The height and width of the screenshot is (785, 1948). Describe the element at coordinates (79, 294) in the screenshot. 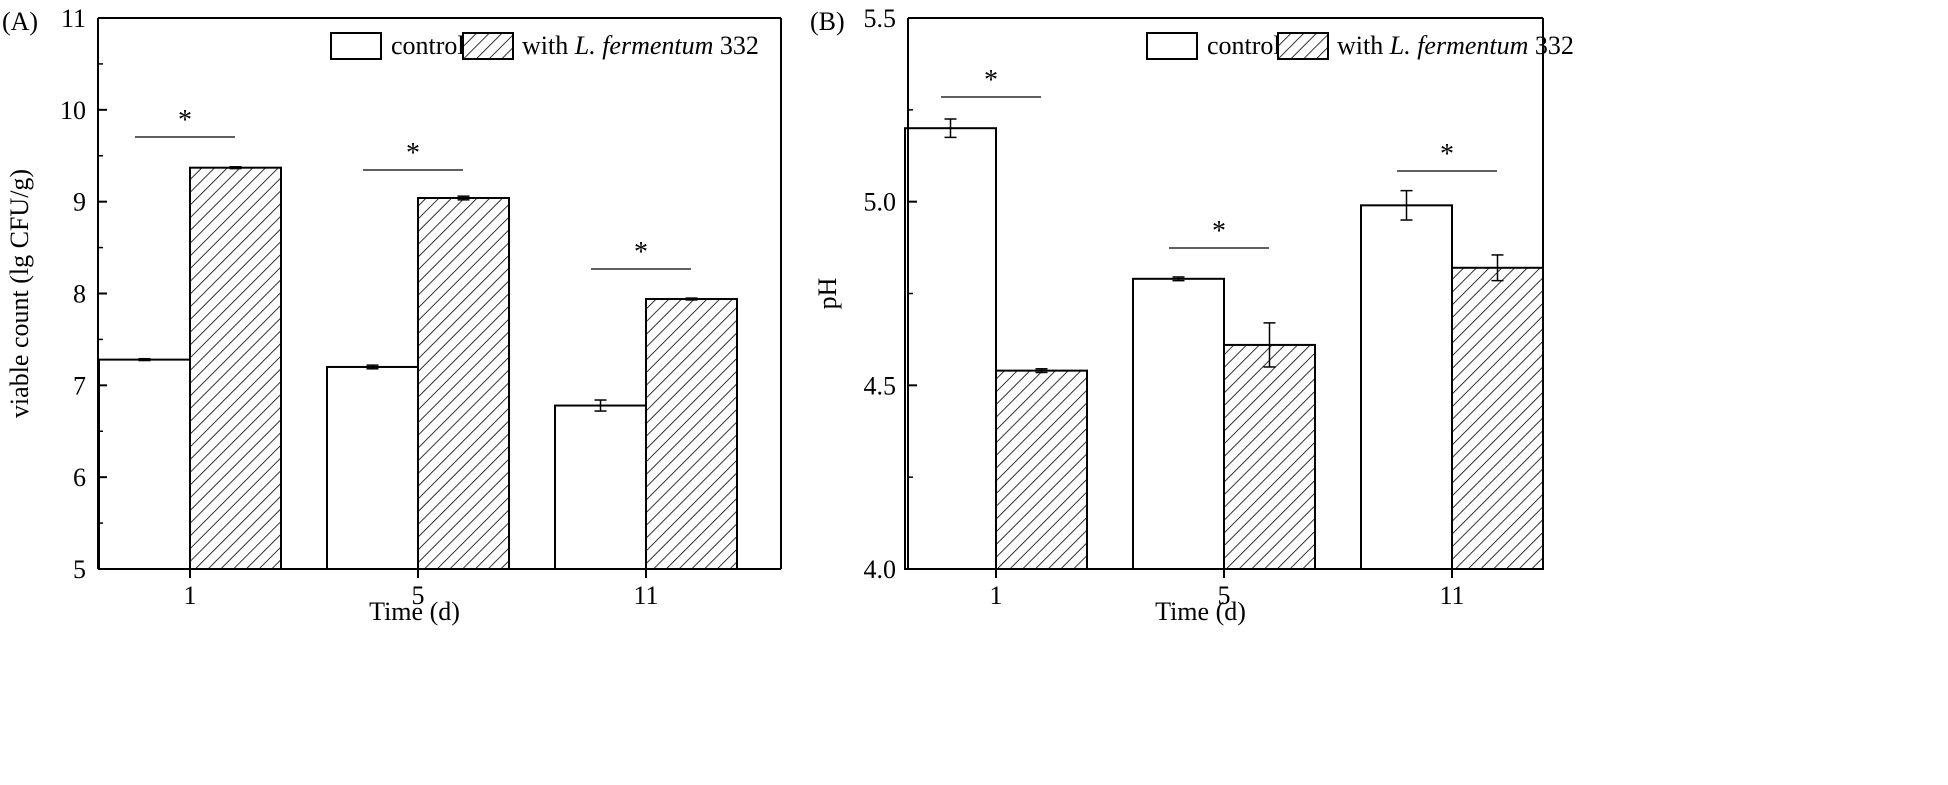

I see `y-tick-label: 8` at that location.